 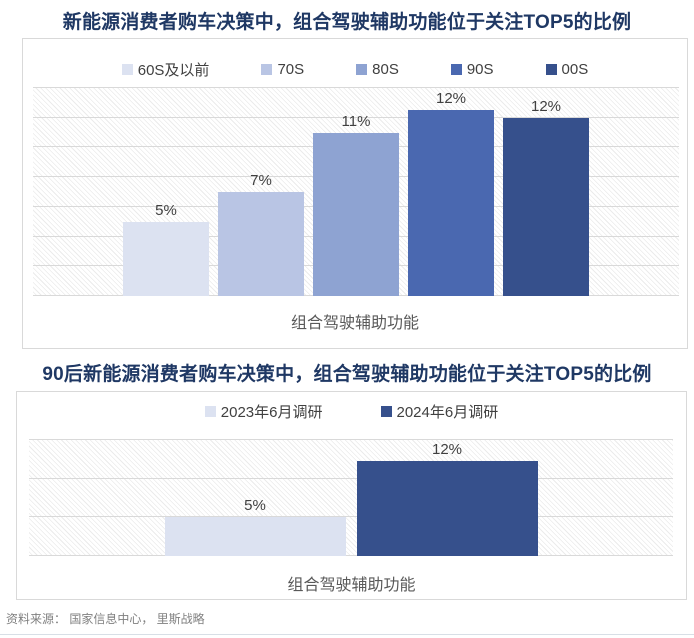 I want to click on legend-item: 60S及以前, so click(x=165, y=69).